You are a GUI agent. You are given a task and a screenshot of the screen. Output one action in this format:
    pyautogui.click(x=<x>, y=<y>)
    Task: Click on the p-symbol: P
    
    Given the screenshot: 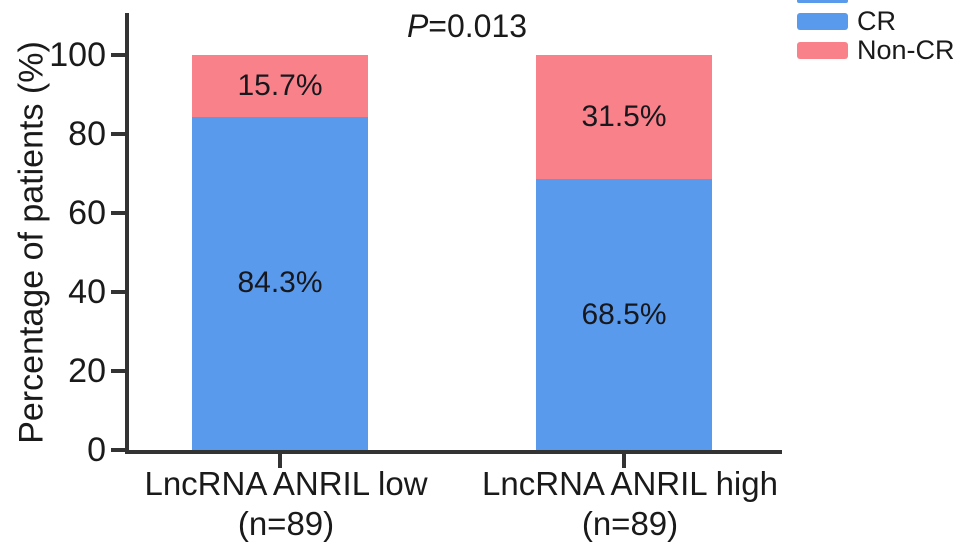 What is the action you would take?
    pyautogui.click(x=417, y=26)
    